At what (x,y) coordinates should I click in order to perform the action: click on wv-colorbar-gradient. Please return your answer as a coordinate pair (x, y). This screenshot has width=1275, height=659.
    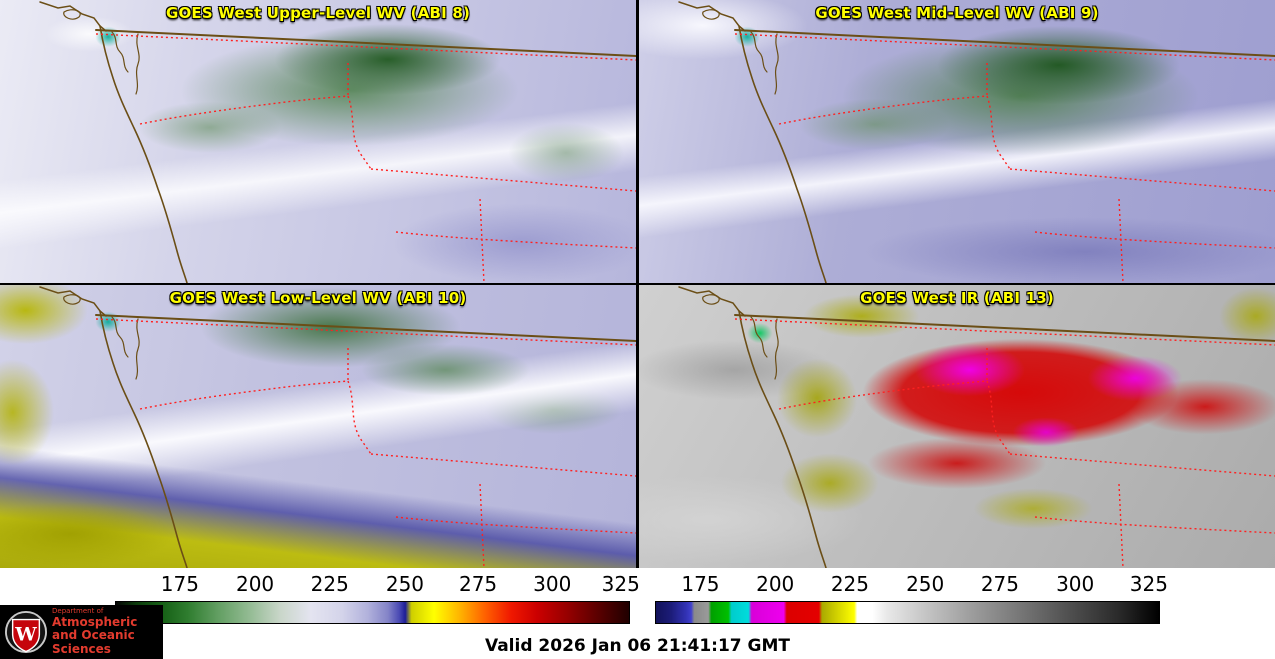
    Looking at the image, I should click on (372, 612).